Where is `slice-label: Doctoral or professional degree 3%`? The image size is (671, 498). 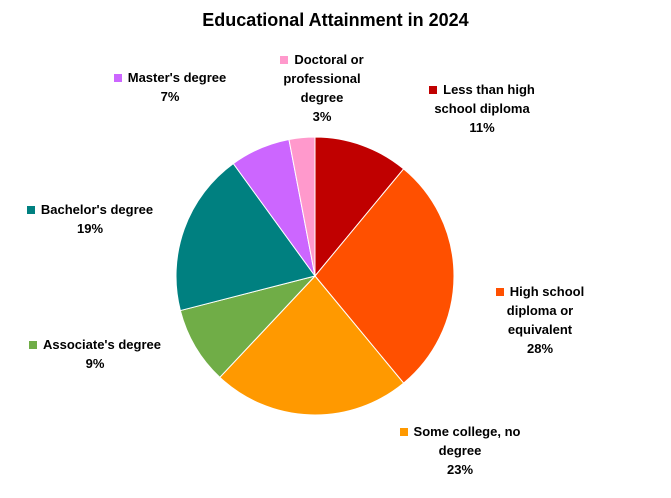
slice-label: Doctoral or professional degree 3% is located at coordinates (322, 88).